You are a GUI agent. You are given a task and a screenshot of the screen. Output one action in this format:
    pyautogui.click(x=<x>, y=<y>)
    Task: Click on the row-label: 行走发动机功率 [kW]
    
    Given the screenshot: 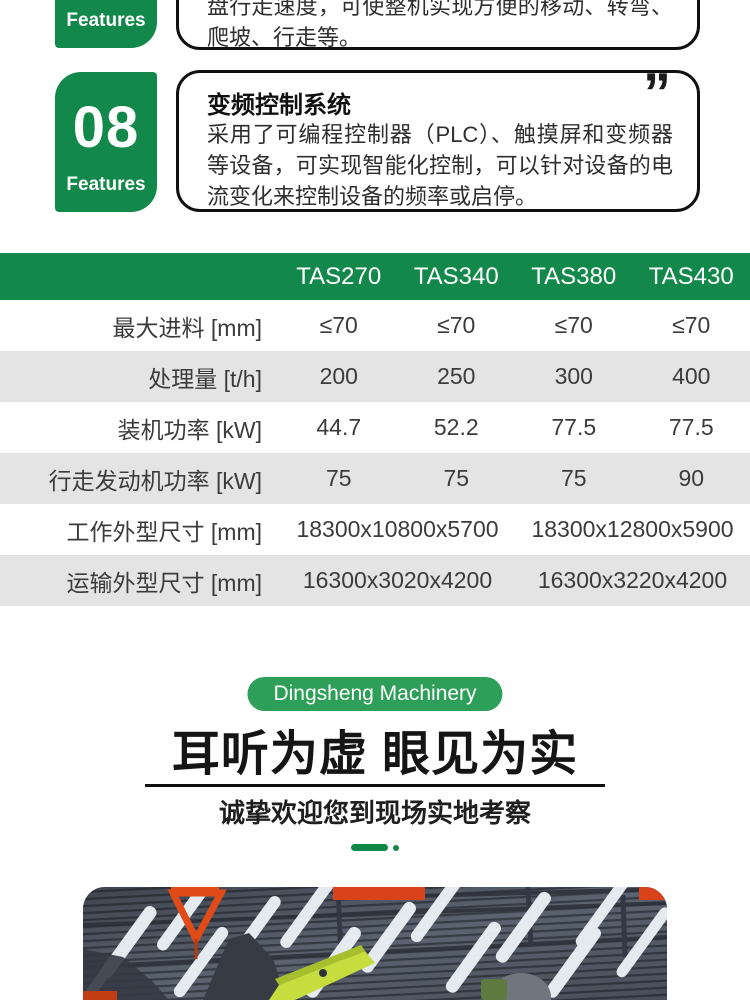 What is the action you would take?
    pyautogui.click(x=155, y=480)
    